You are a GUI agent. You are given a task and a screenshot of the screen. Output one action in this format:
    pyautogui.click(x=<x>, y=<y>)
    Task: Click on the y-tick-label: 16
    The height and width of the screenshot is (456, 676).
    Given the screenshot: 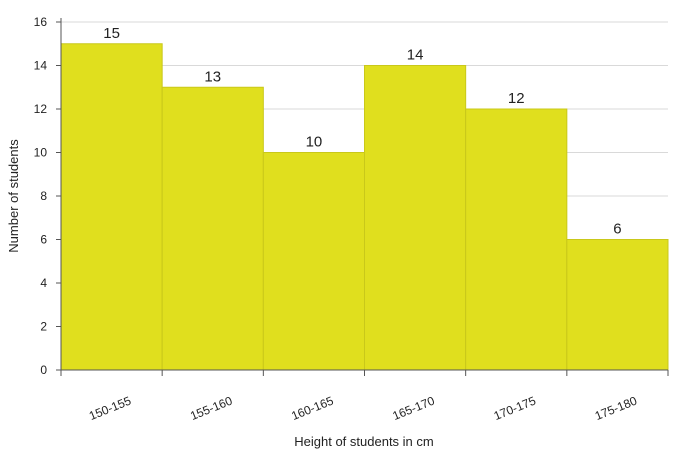 What is the action you would take?
    pyautogui.click(x=41, y=22)
    